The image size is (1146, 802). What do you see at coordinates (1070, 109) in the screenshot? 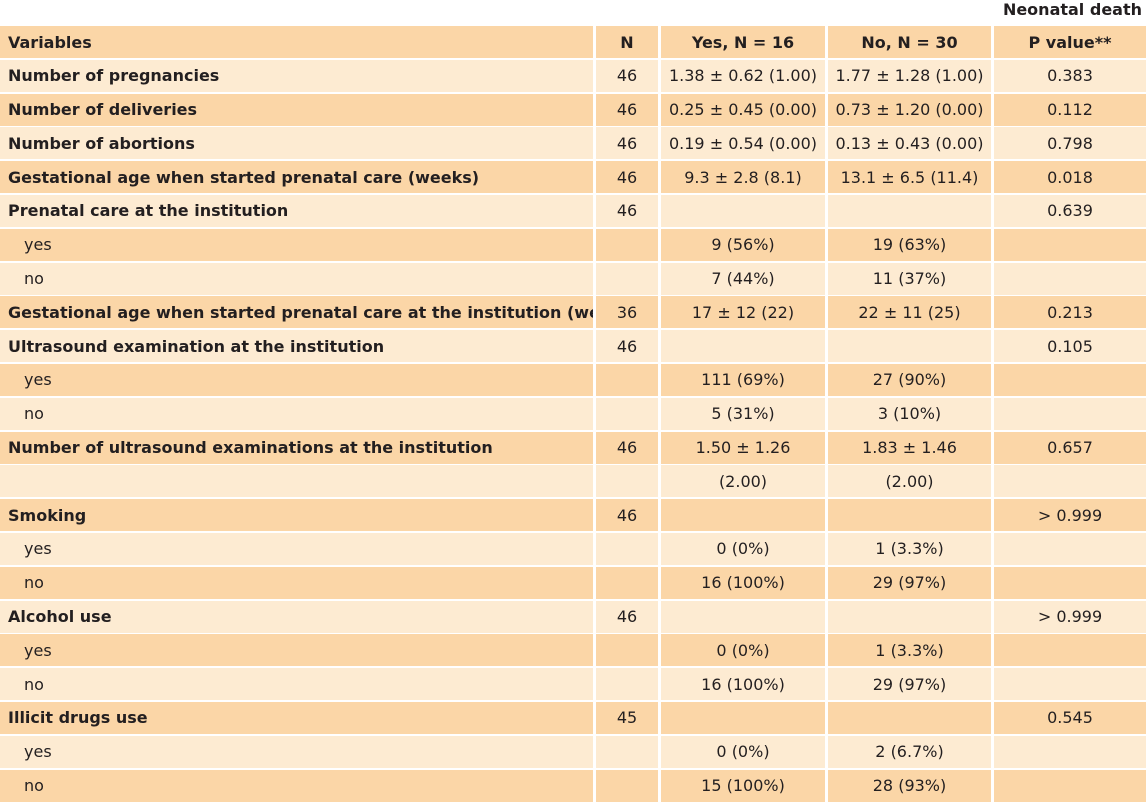
I see `p-value-cell: 0.112` at bounding box center [1070, 109].